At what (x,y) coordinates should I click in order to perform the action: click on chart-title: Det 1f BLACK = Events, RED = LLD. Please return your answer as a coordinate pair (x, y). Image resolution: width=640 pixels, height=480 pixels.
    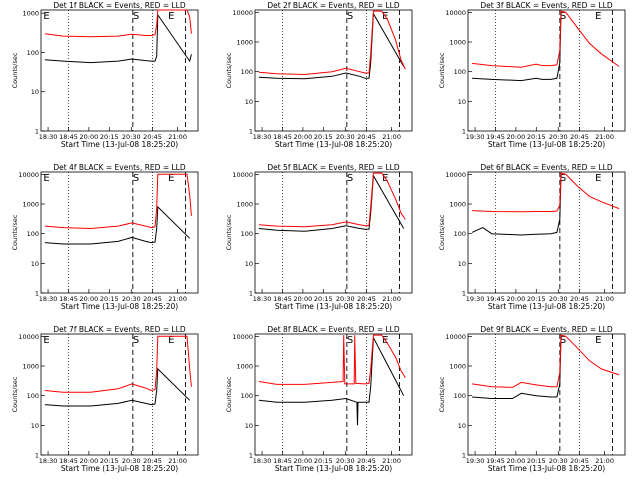
    Looking at the image, I should click on (119, 5).